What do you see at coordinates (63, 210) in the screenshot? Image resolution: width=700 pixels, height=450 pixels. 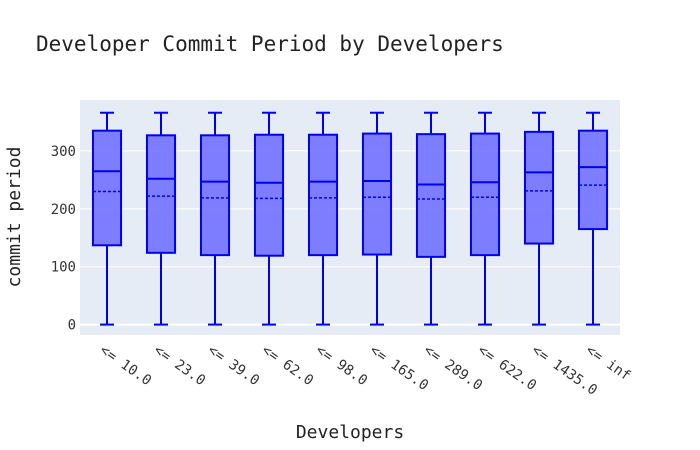 I see `y-tick-label: 200` at bounding box center [63, 210].